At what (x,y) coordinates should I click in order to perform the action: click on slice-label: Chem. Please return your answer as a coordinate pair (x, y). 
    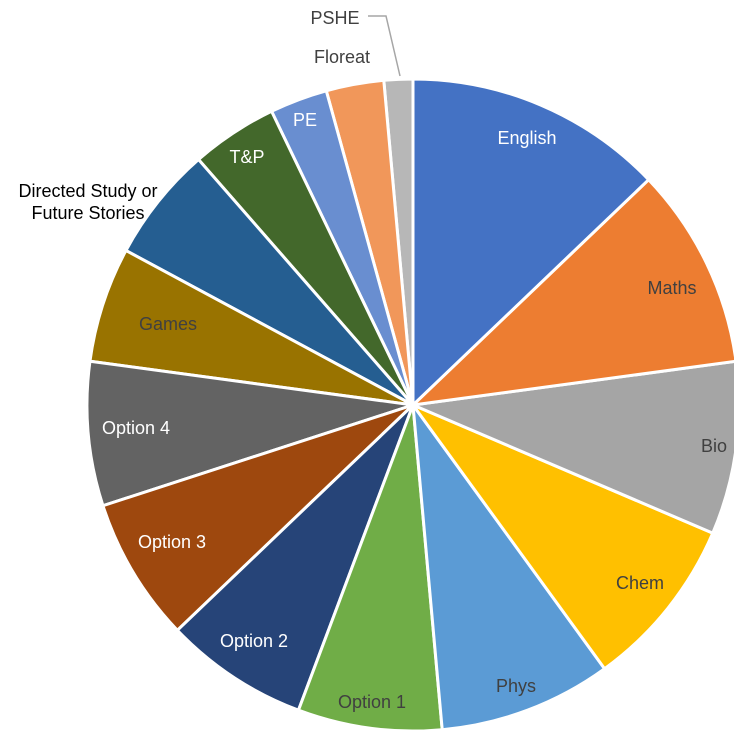
    Looking at the image, I should click on (640, 583).